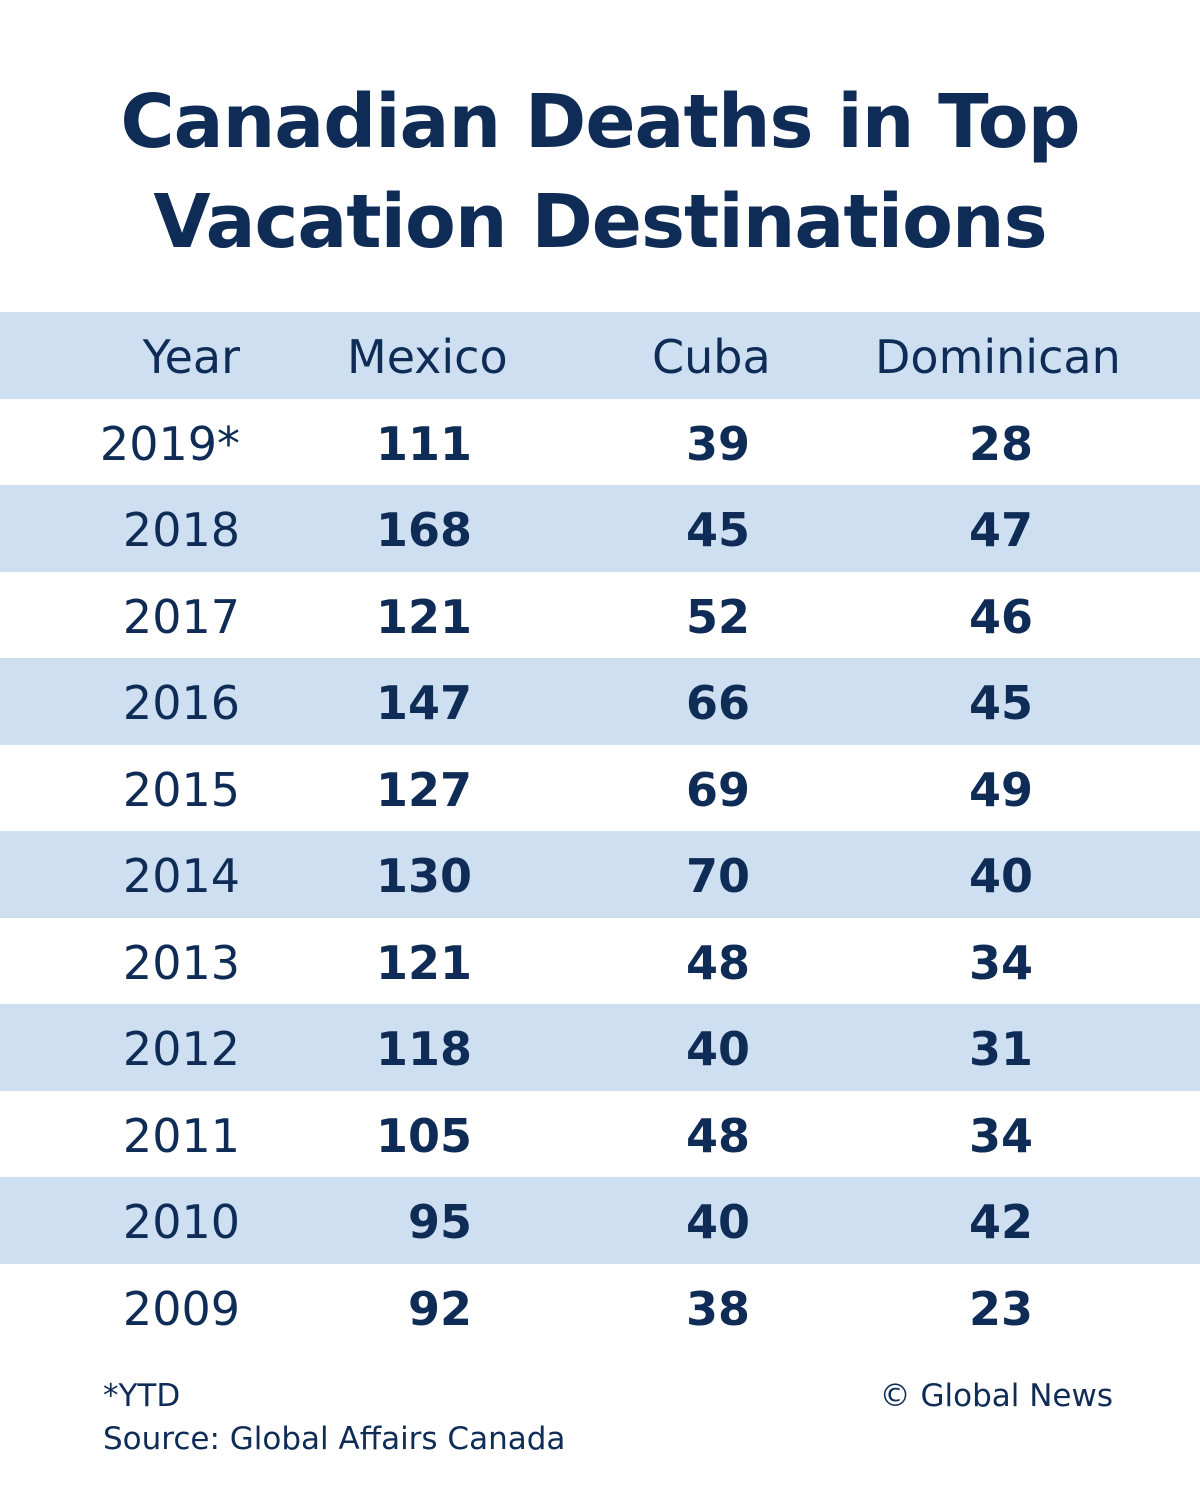  Describe the element at coordinates (439, 1308) in the screenshot. I see `value-cell: 92` at that location.